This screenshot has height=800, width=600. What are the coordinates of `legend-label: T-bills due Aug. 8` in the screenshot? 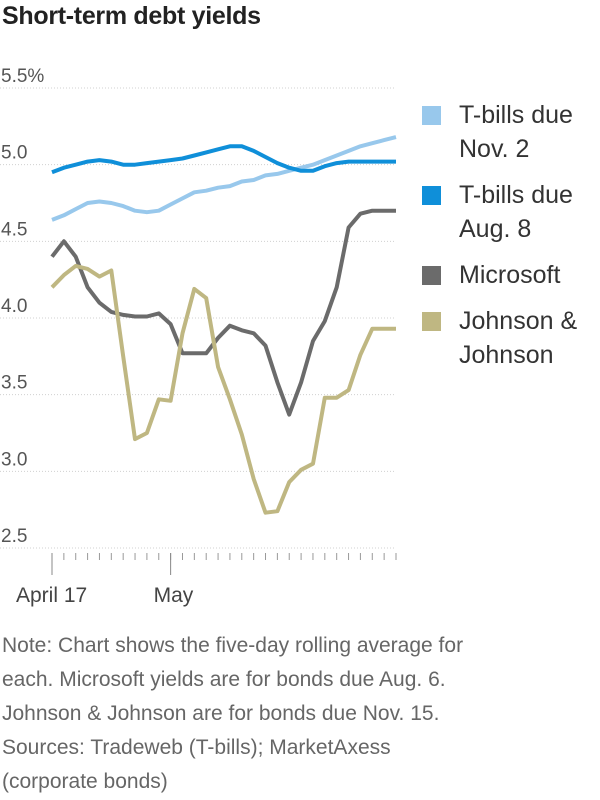 It's located at (516, 212).